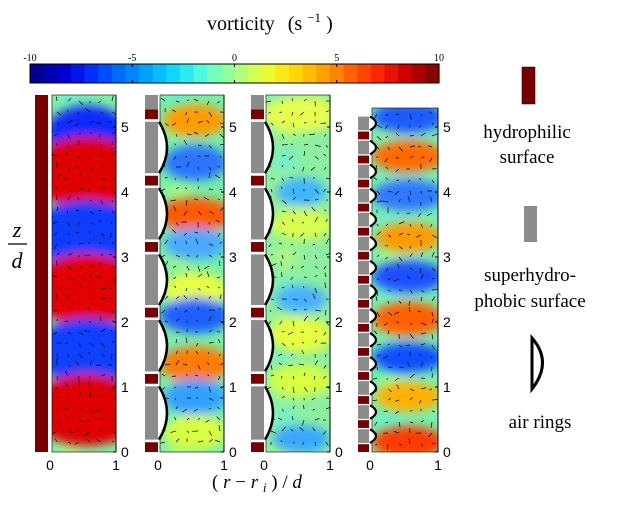 Image resolution: width=619 pixels, height=511 pixels. What do you see at coordinates (274, 482) in the screenshot?
I see `x-label-close: )` at bounding box center [274, 482].